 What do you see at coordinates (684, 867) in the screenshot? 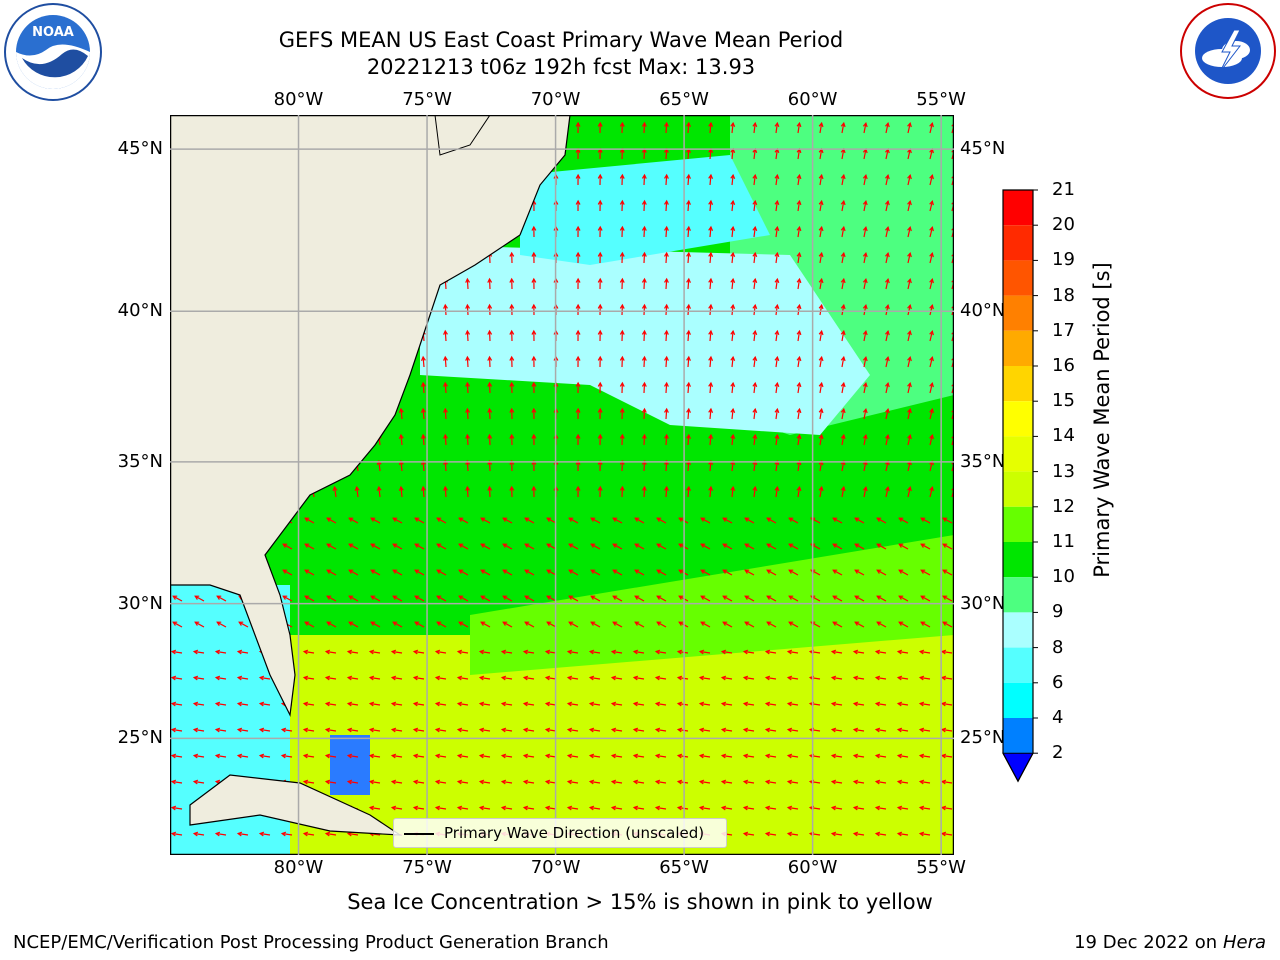
I see `longitude-label-bottom: 65°W` at bounding box center [684, 867].